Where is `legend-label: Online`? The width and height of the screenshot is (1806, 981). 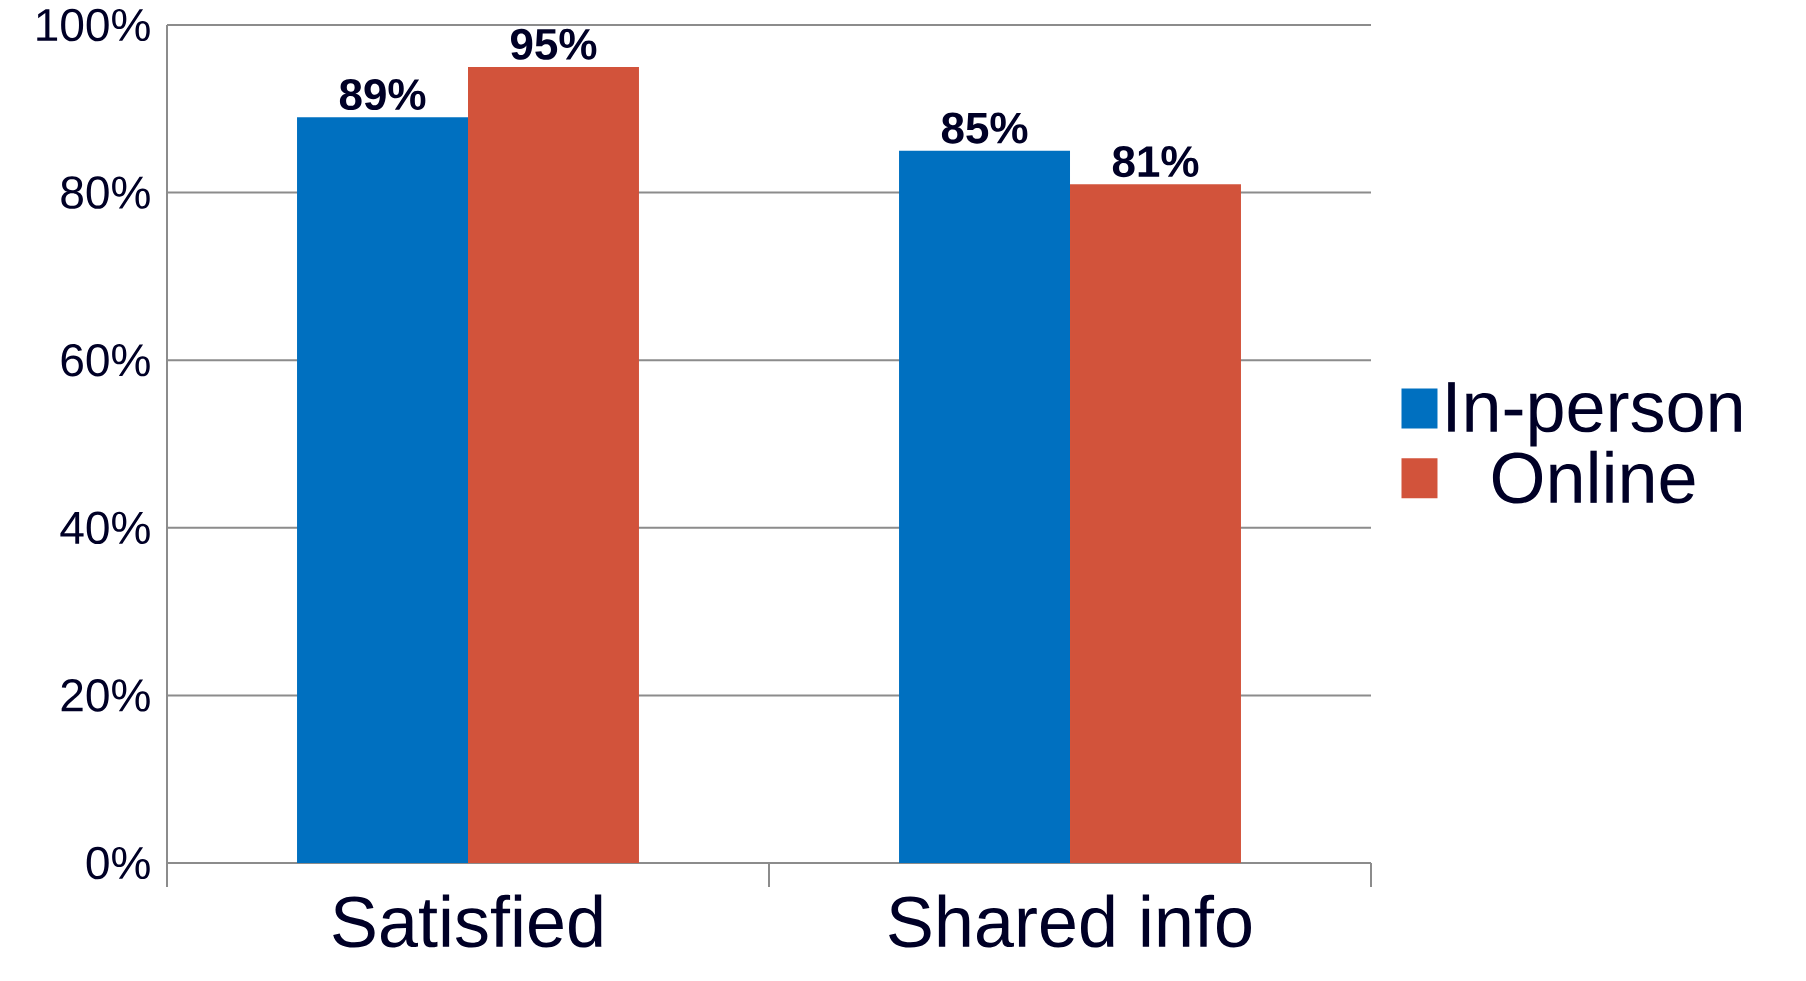
legend-label: Online is located at coordinates (1593, 477).